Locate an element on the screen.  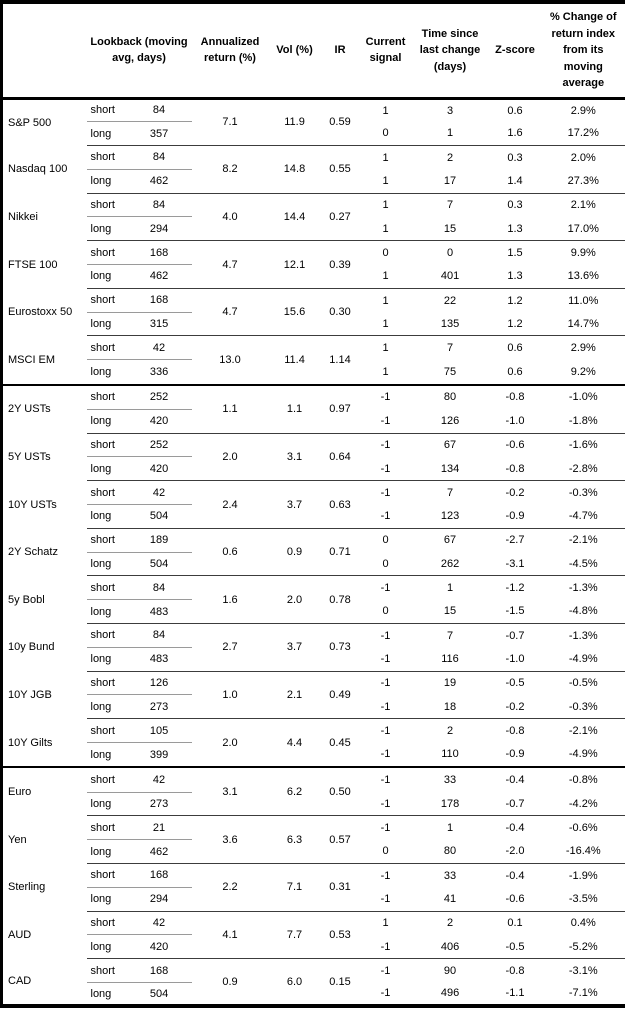
asset-name: 10Y JGB is located at coordinates (30, 694).